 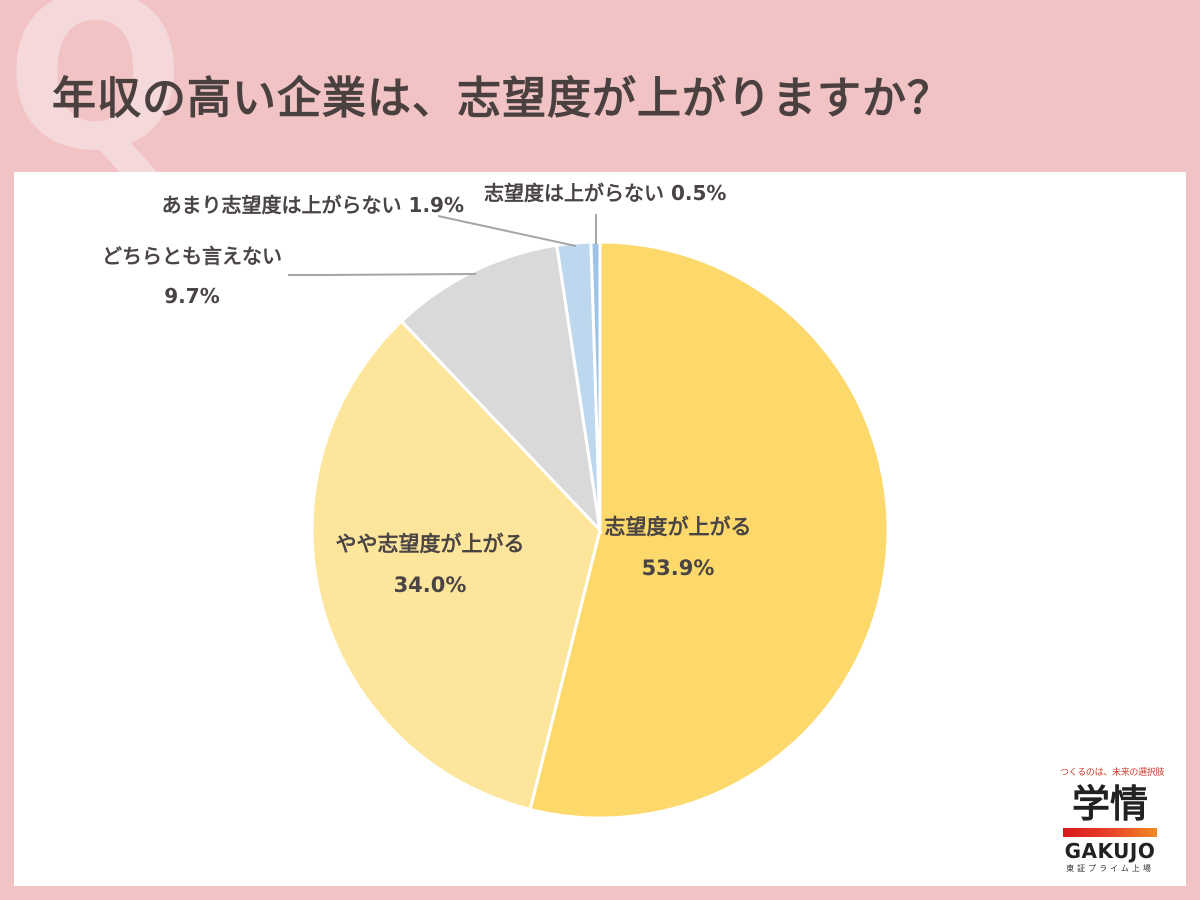 I want to click on slice-value-1: 53.9%, so click(x=678, y=568).